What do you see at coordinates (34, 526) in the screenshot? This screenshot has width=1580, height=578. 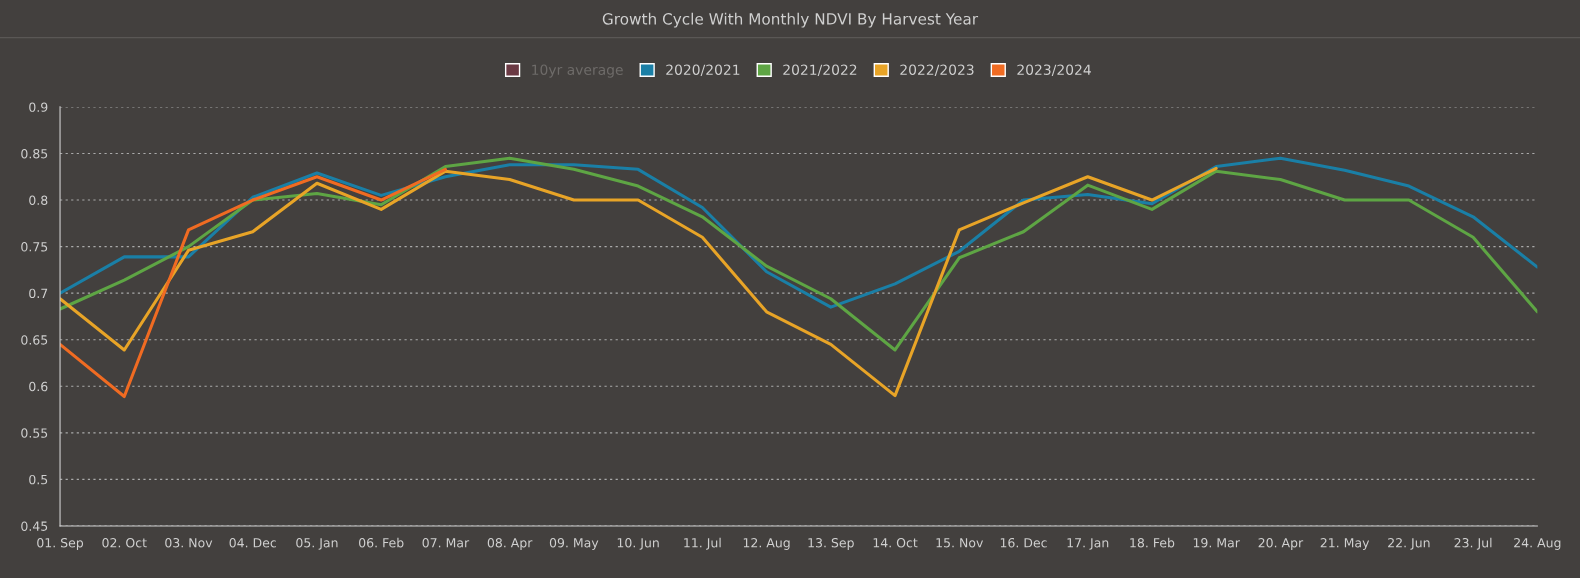 I see `y-tick-label: 0.45` at bounding box center [34, 526].